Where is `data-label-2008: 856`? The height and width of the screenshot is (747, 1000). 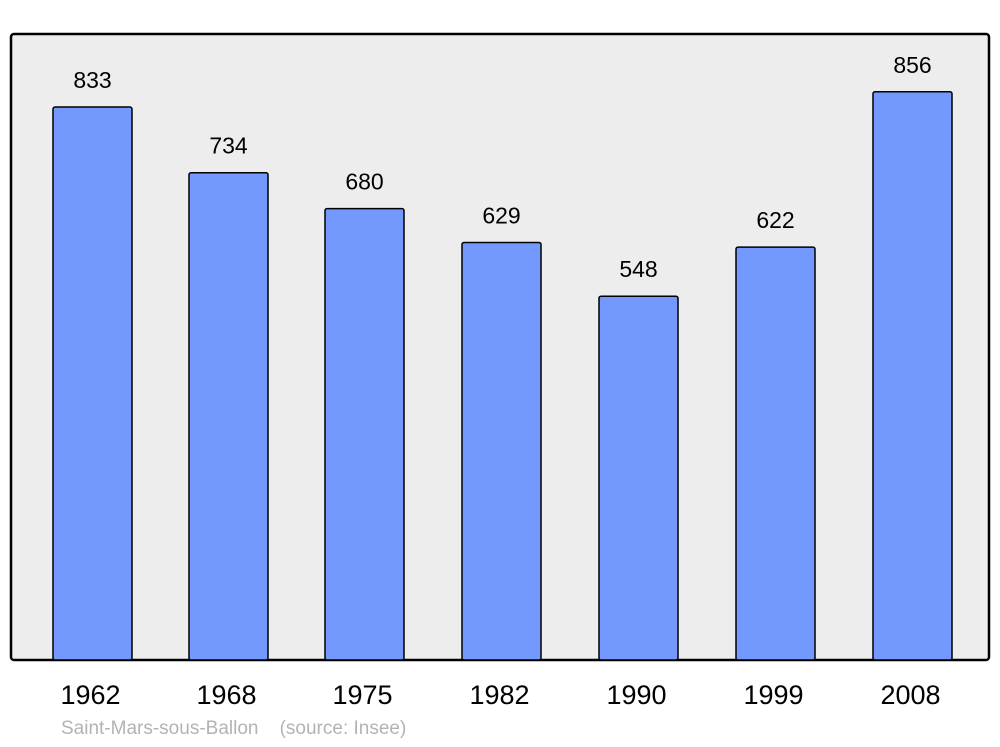
data-label-2008: 856 is located at coordinates (912, 65).